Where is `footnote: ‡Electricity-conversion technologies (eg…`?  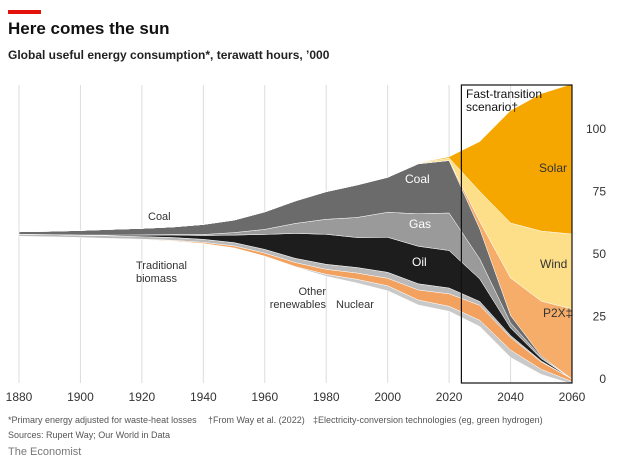 footnote: ‡Electricity-conversion technologies (eg… is located at coordinates (428, 420).